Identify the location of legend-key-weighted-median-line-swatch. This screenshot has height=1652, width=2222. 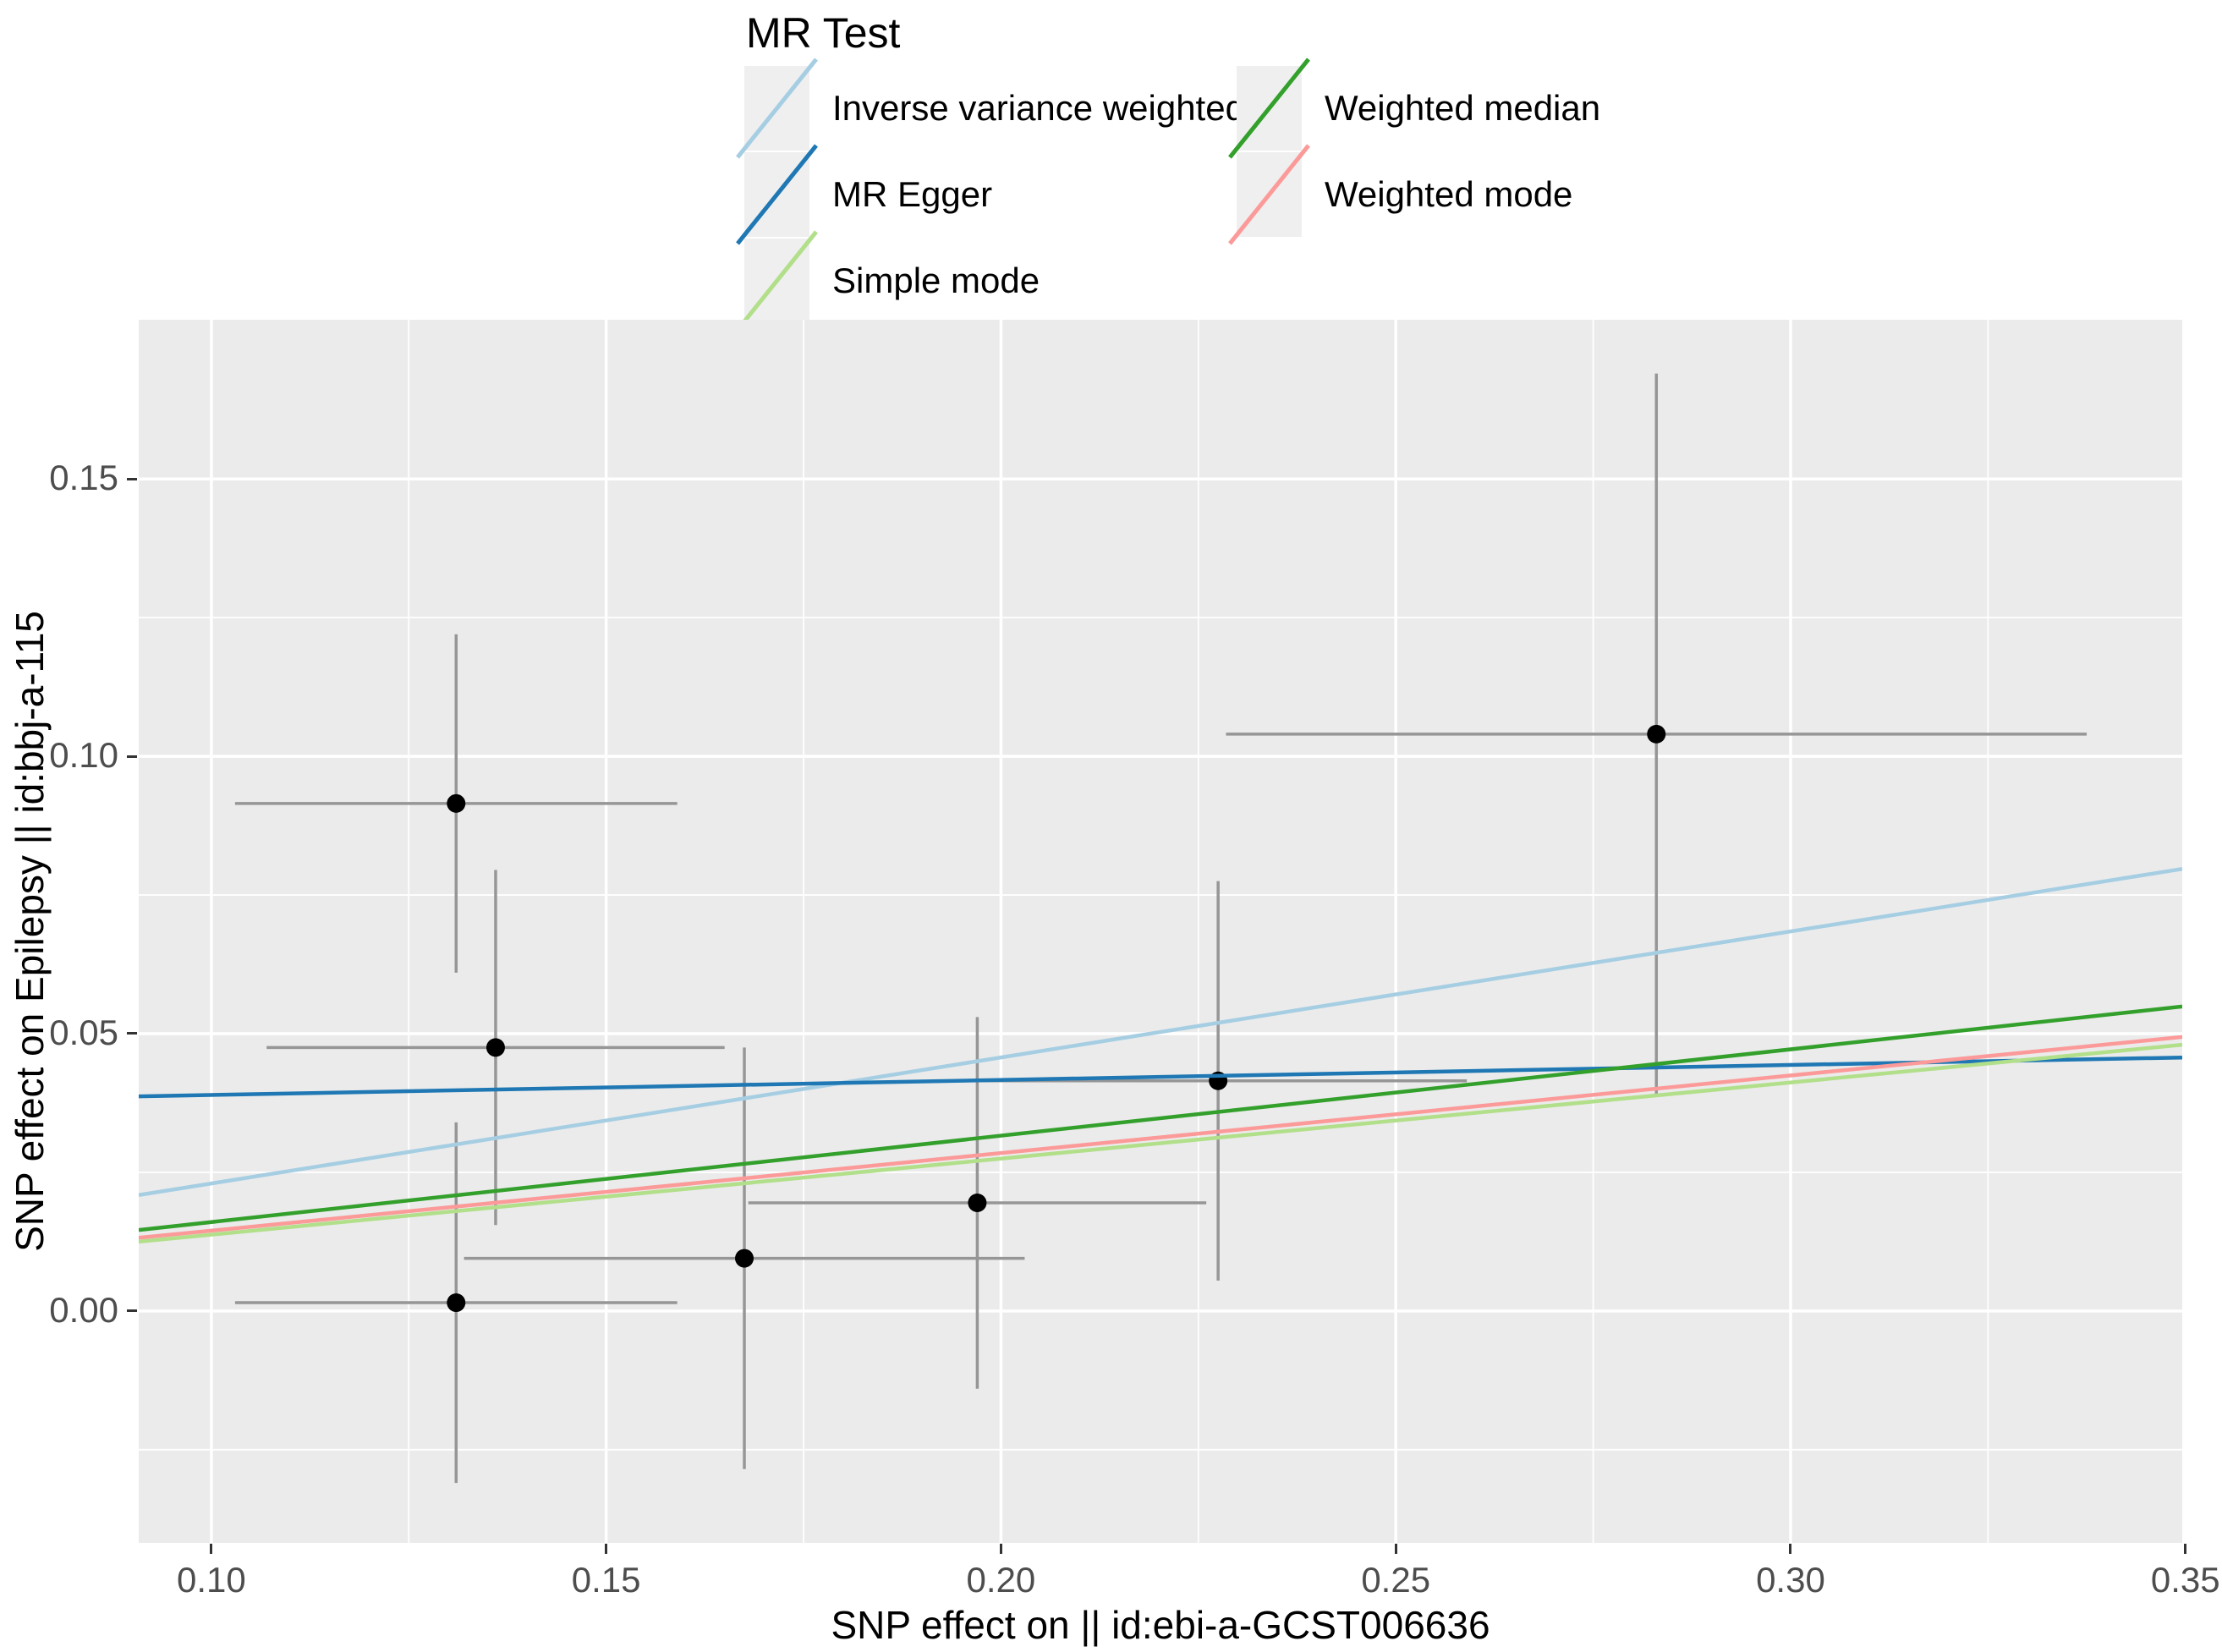
(1269, 108).